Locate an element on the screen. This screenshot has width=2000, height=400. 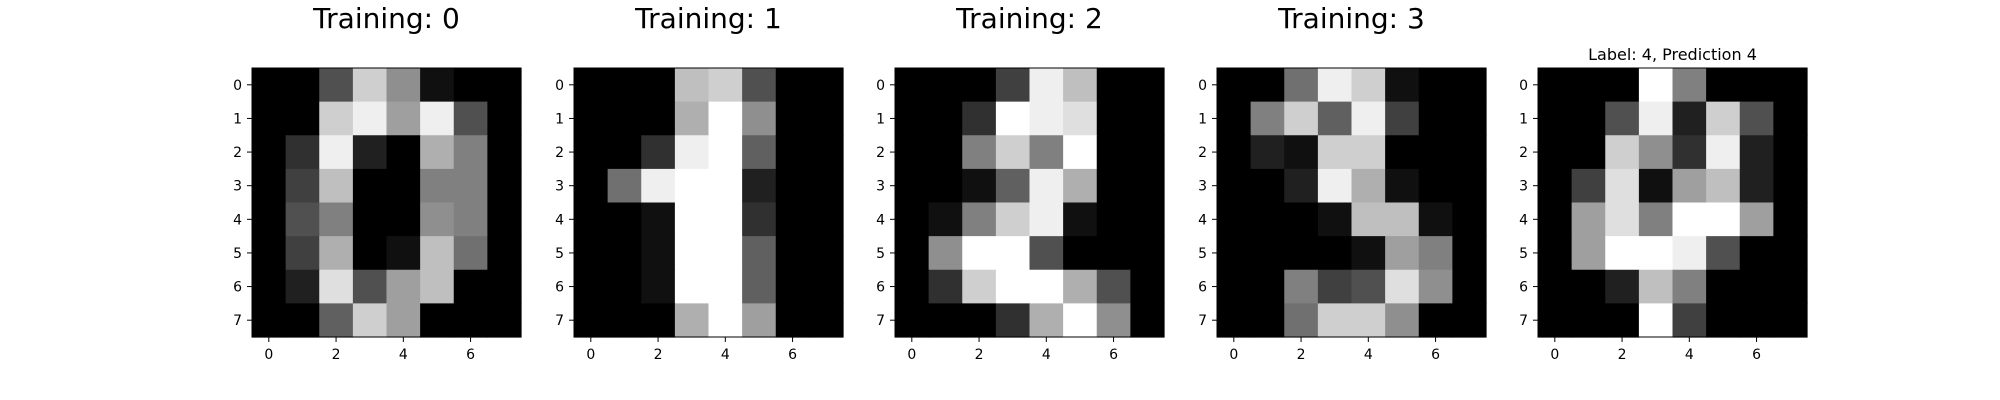
y-tick-label: 6 is located at coordinates (1202, 288).